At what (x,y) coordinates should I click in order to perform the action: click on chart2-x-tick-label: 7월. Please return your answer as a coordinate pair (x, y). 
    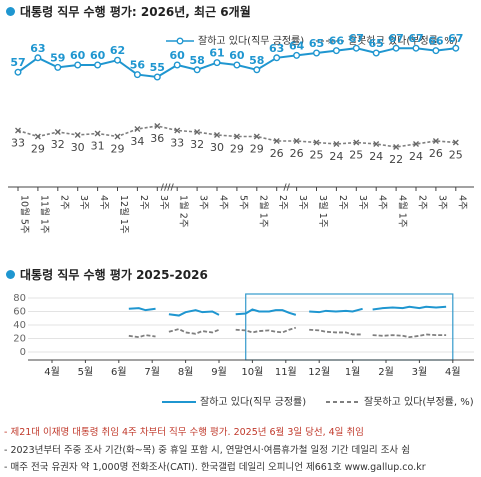
    Looking at the image, I should click on (152, 372).